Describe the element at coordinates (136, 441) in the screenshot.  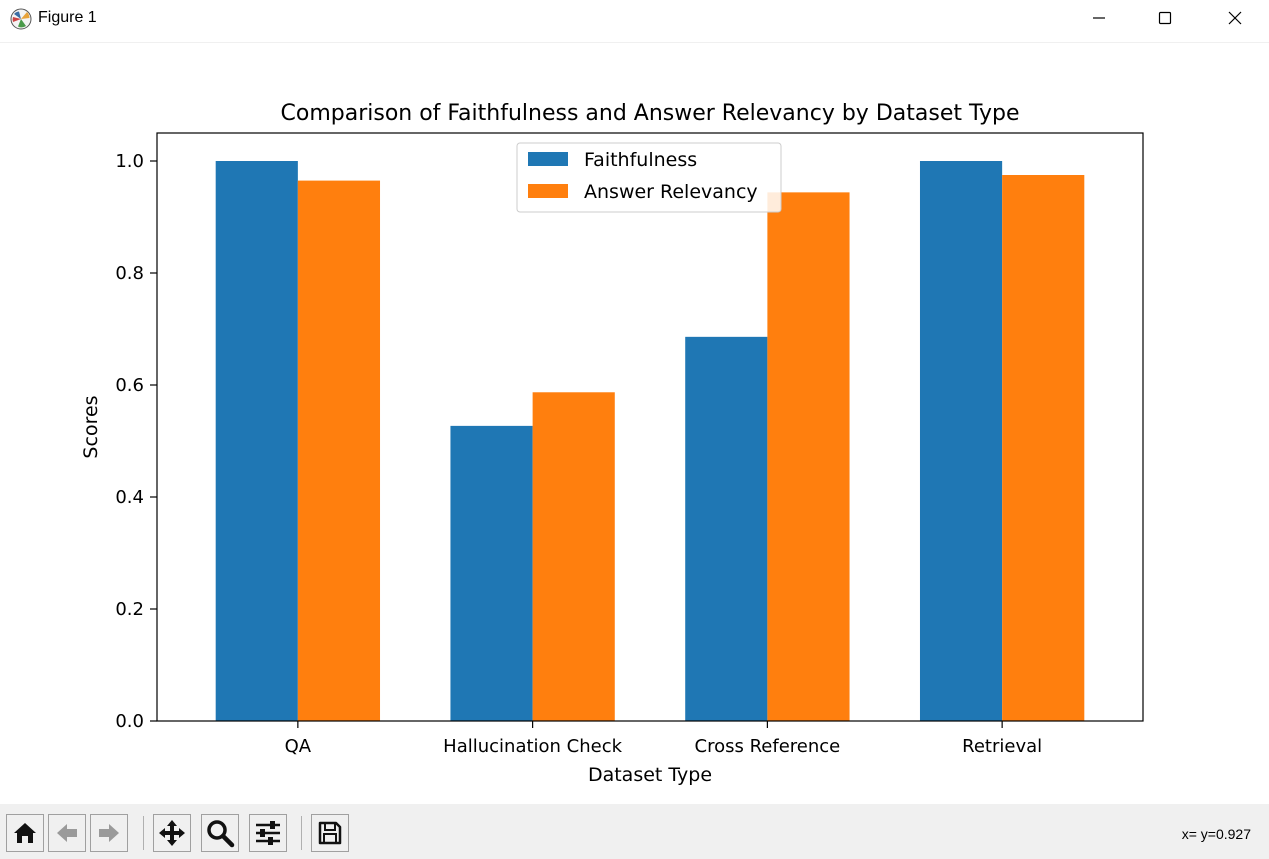
I see `y-axis: 0.0 0.2 0.4 0.6 0.8 1.0` at that location.